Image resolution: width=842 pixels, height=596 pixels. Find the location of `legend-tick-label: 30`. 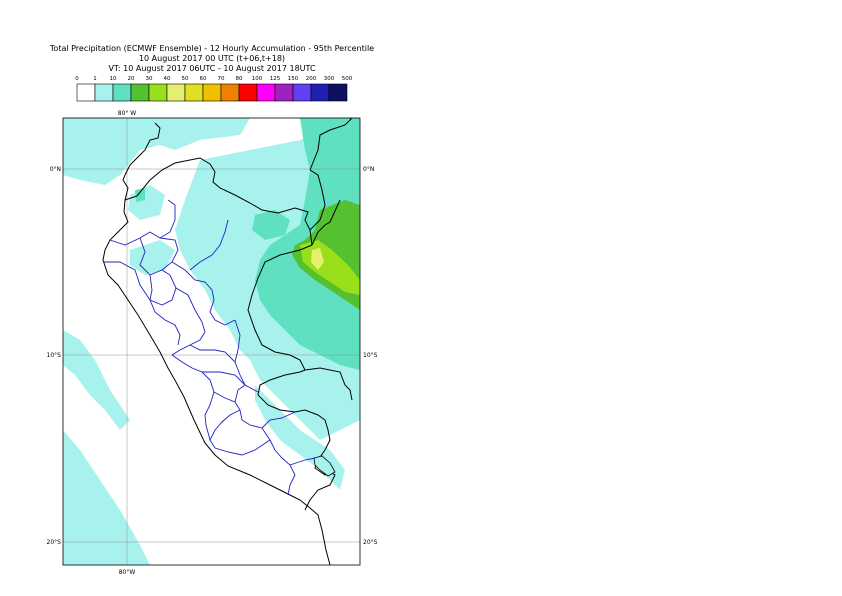

legend-tick-label: 30 is located at coordinates (149, 79).